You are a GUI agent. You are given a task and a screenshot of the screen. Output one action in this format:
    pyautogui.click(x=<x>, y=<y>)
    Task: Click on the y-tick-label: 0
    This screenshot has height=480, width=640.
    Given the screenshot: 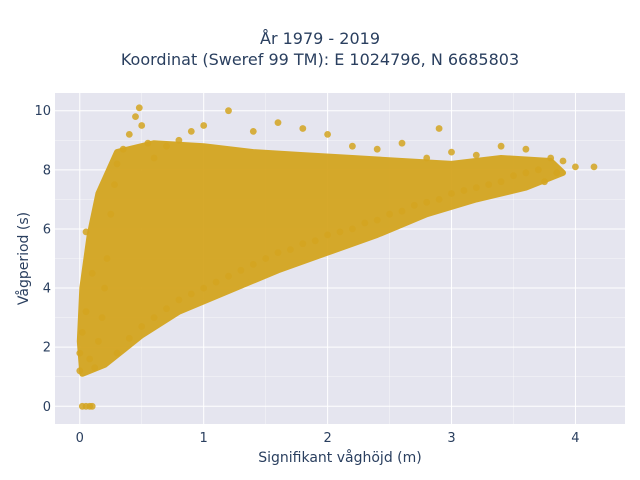 What is the action you would take?
    pyautogui.click(x=47, y=407)
    